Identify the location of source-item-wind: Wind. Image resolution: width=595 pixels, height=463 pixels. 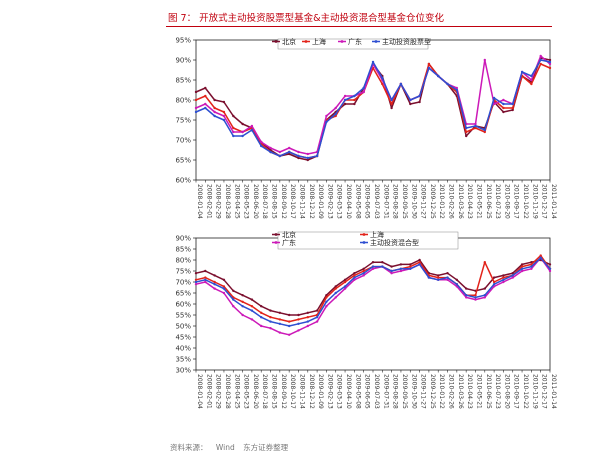
(225, 447).